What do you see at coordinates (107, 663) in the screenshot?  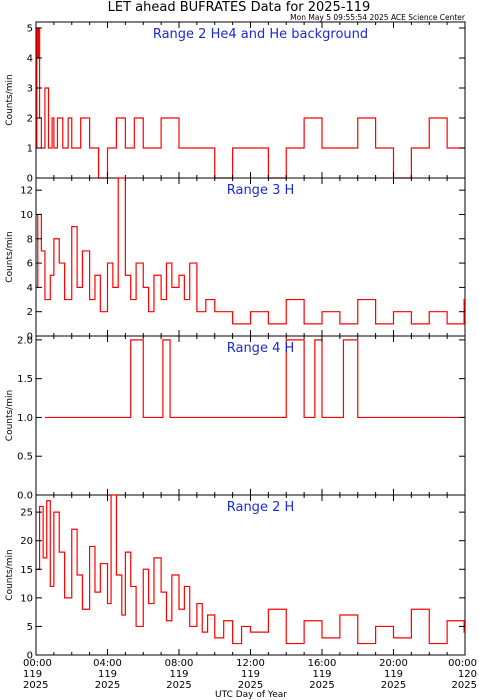 I see `x-tick-label: 04:00` at bounding box center [107, 663].